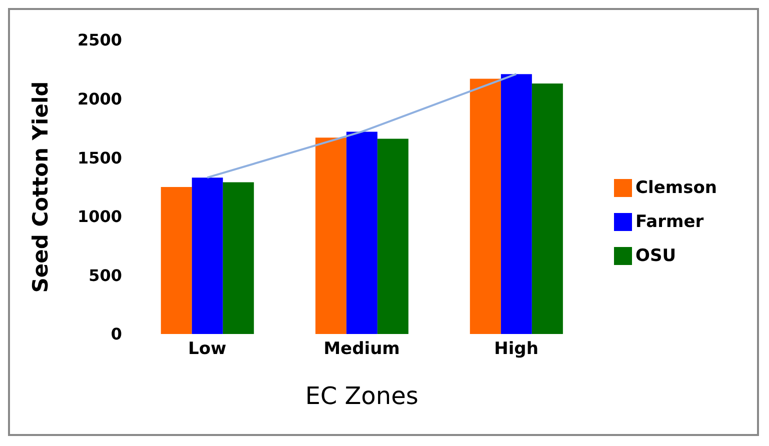 The image size is (769, 446). I want to click on legend-label: Farmer, so click(670, 222).